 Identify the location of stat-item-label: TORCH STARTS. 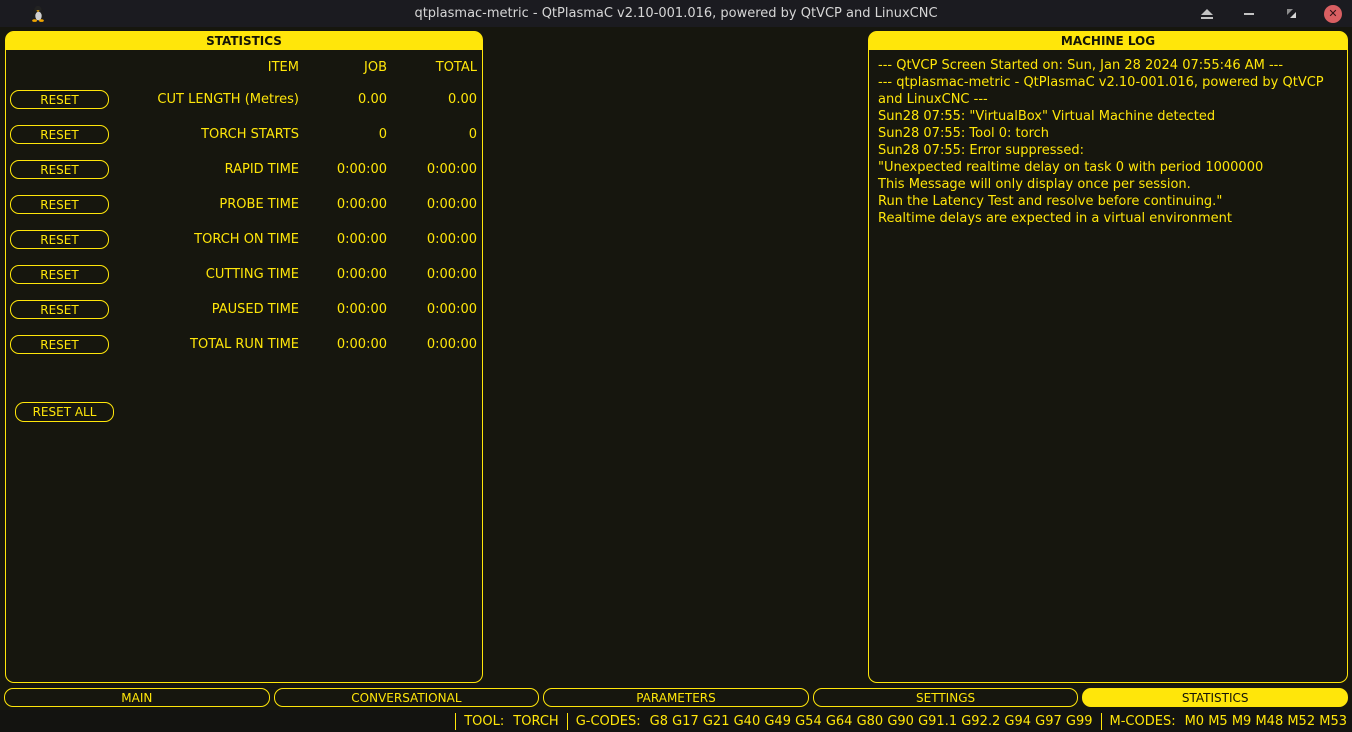
(250, 134).